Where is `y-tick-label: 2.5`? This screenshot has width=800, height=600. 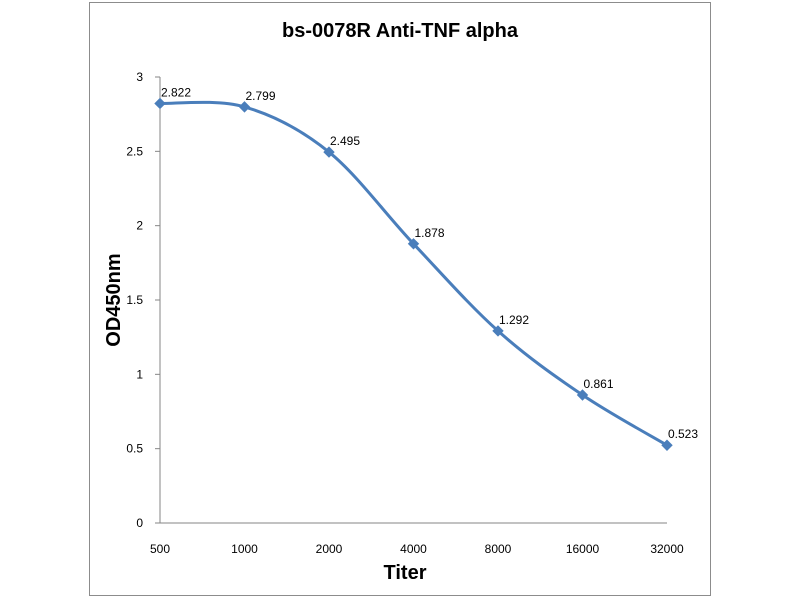 y-tick-label: 2.5 is located at coordinates (134, 151).